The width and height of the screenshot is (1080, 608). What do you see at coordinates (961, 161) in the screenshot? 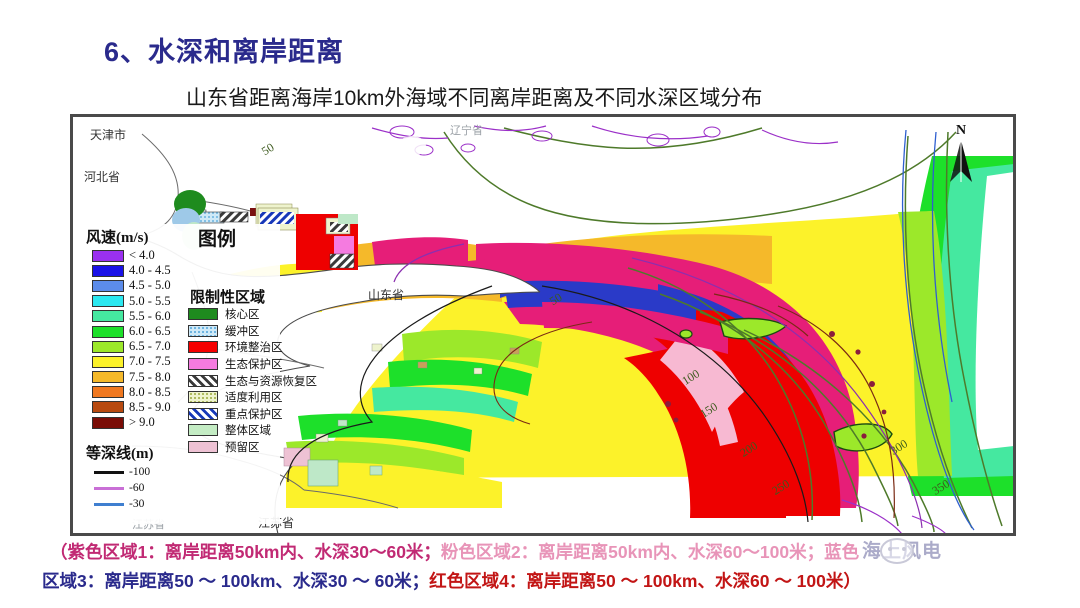
I see `north-arrow-icon` at bounding box center [961, 161].